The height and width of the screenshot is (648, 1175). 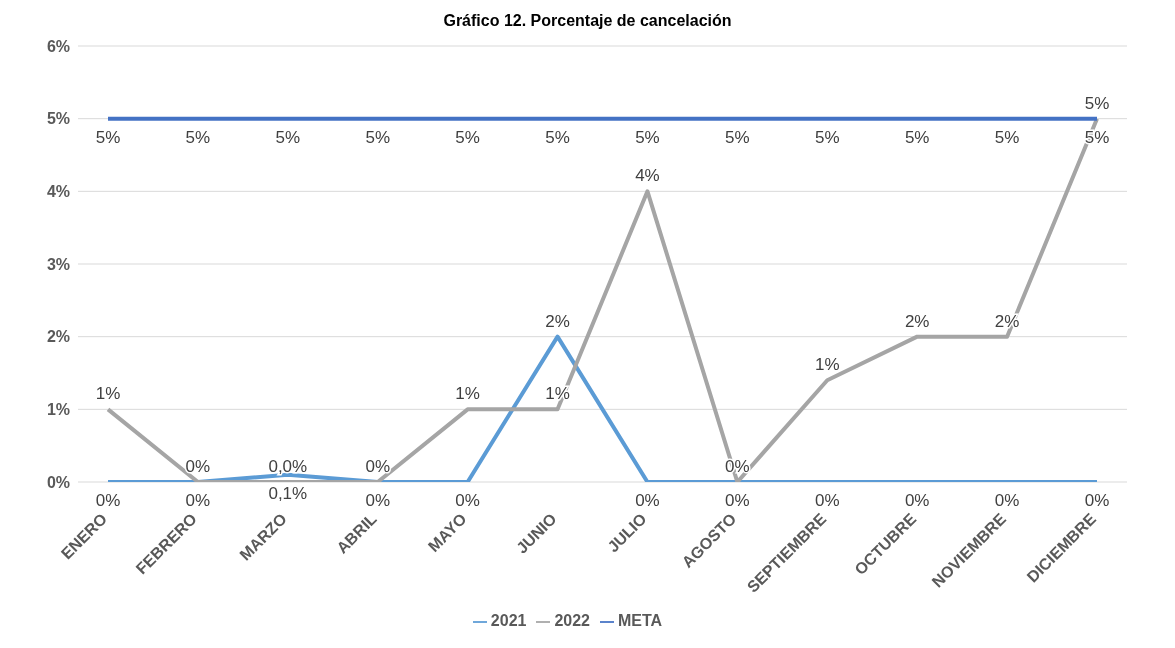 I want to click on y-tick-label: 1%, so click(x=58, y=410).